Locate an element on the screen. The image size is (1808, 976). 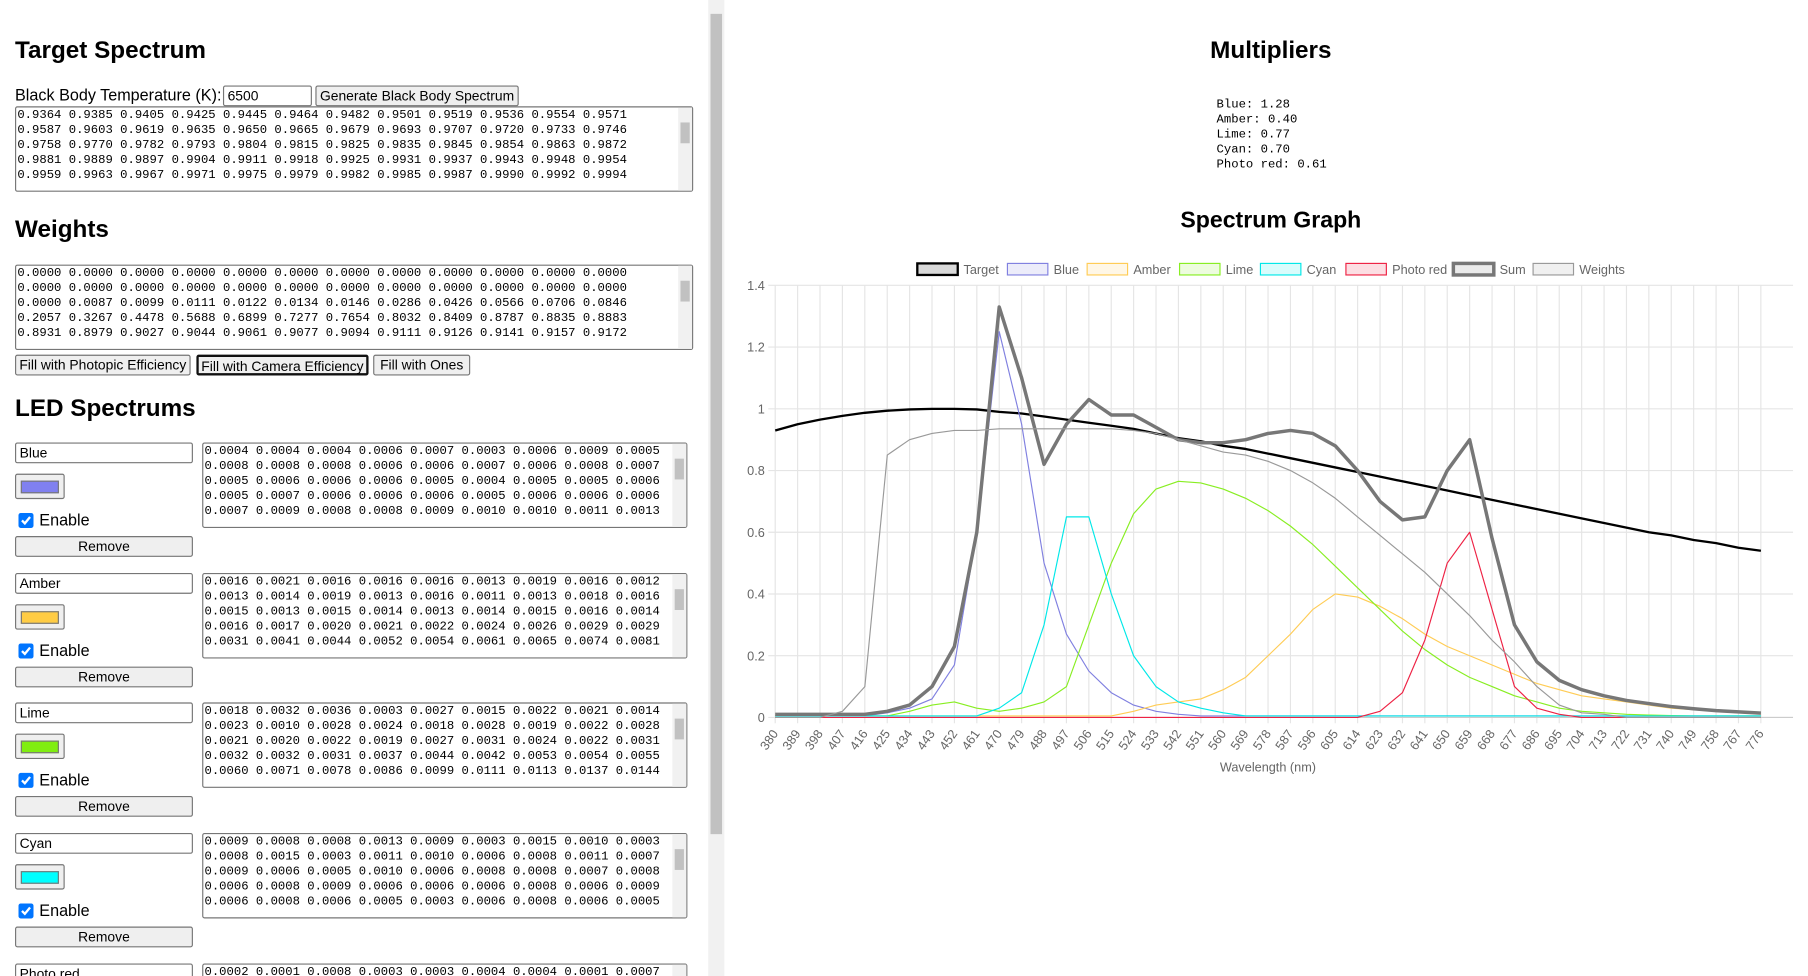
x-tick-label: 389 is located at coordinates (792, 739).